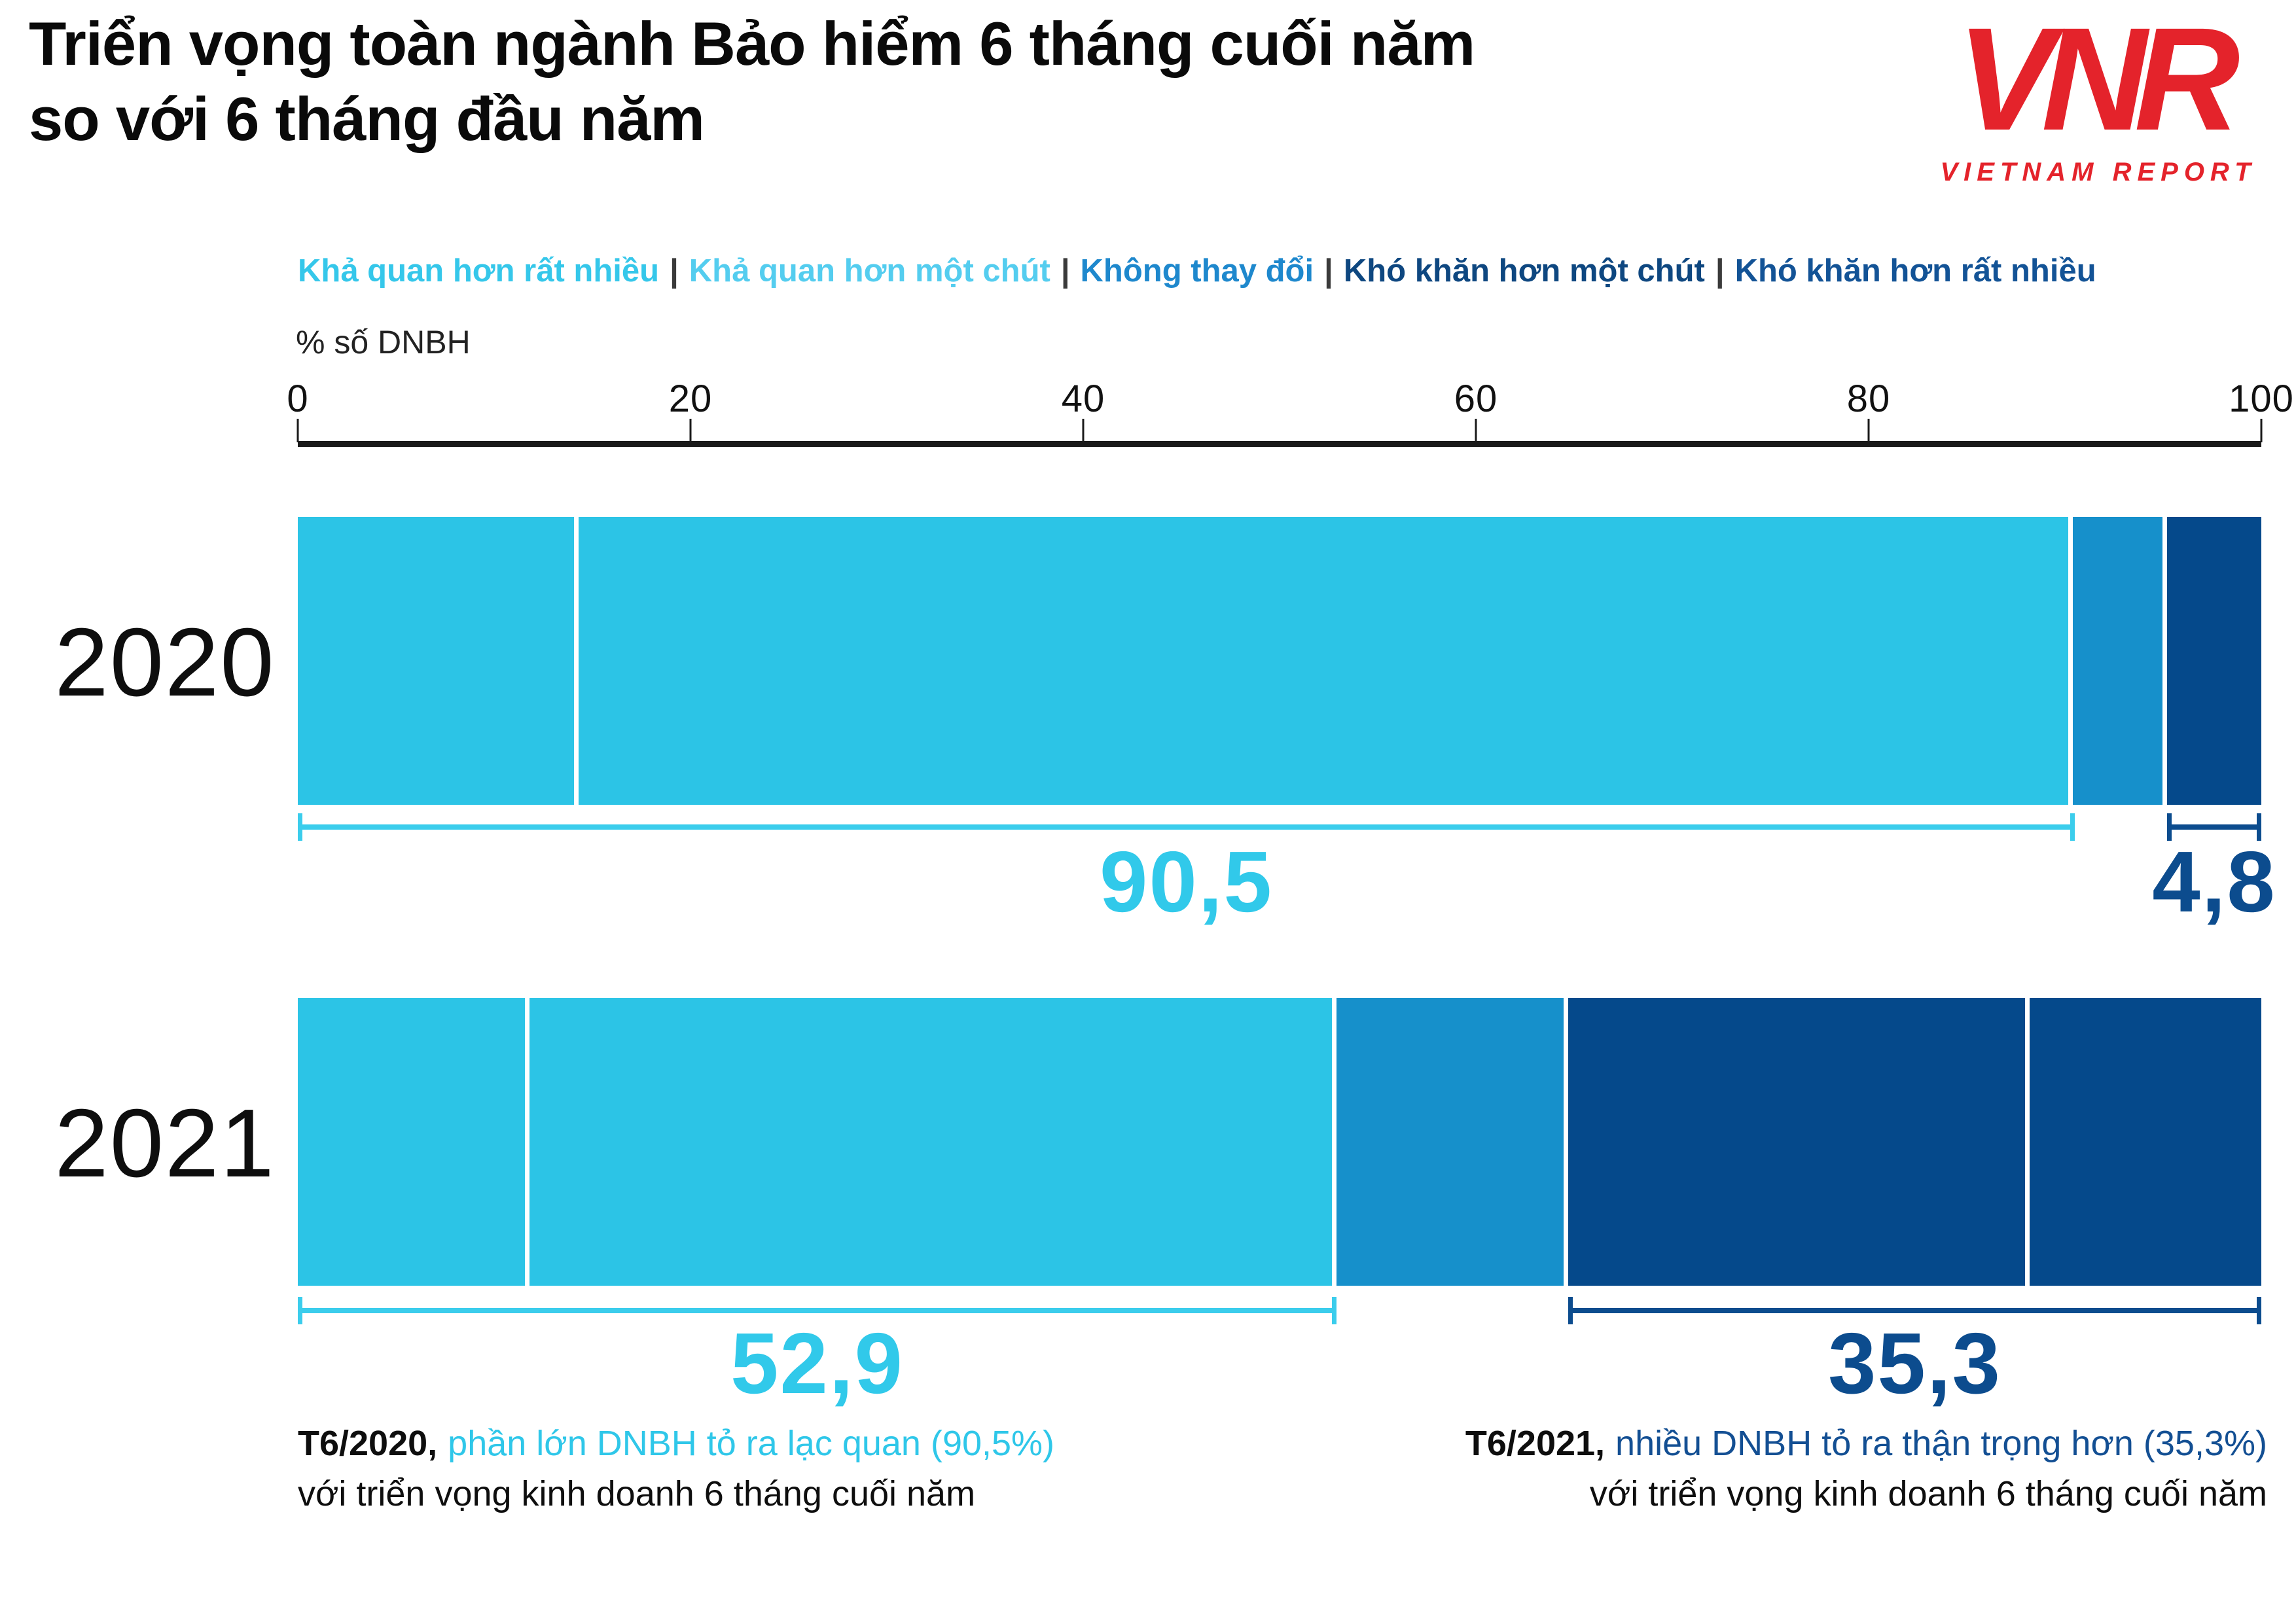 This screenshot has width=2296, height=1624. I want to click on bar-segment-2021-cat2, so click(932, 1142).